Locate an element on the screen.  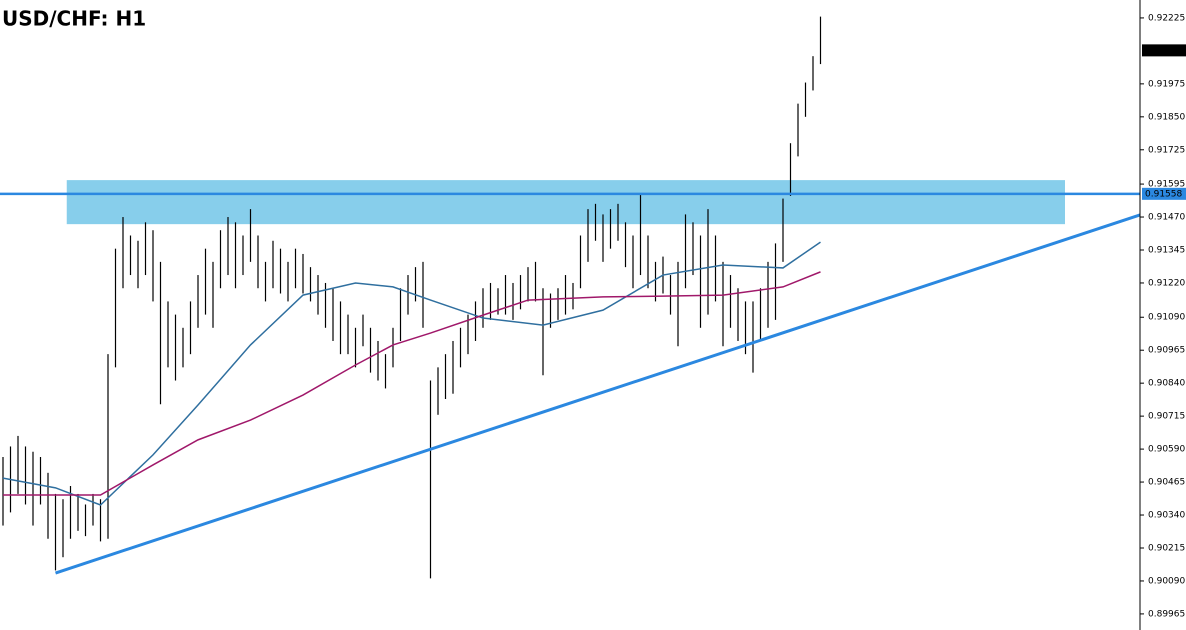
y-tick-label: 0.90840 is located at coordinates (1166, 384).